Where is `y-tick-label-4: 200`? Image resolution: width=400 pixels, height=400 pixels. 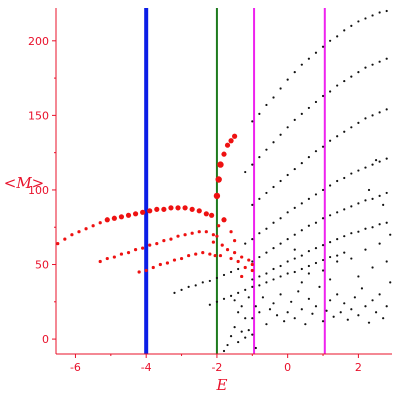
y-tick-label-4: 200 is located at coordinates (38, 41).